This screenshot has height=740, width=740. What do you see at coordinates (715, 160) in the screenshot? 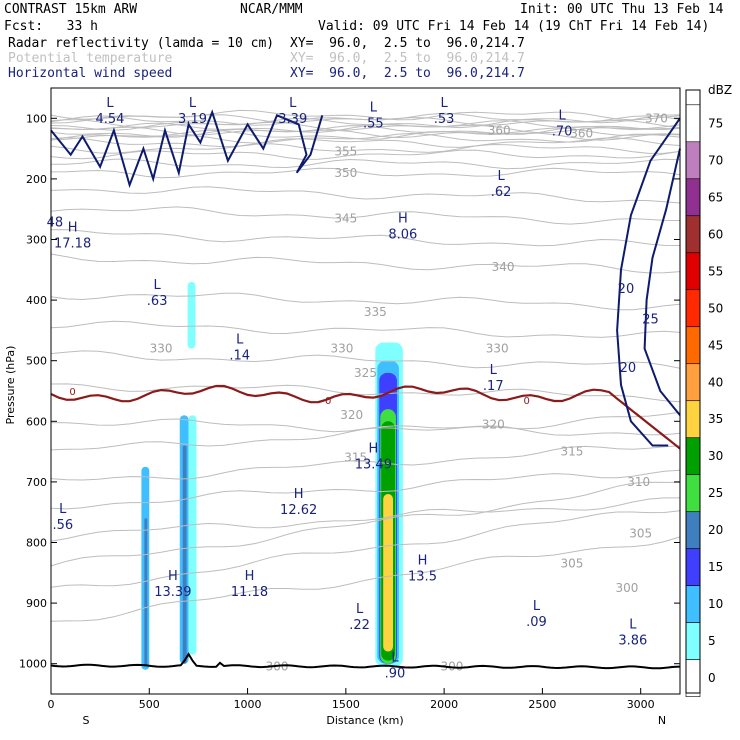
I see `colorbar-label: 70` at bounding box center [715, 160].